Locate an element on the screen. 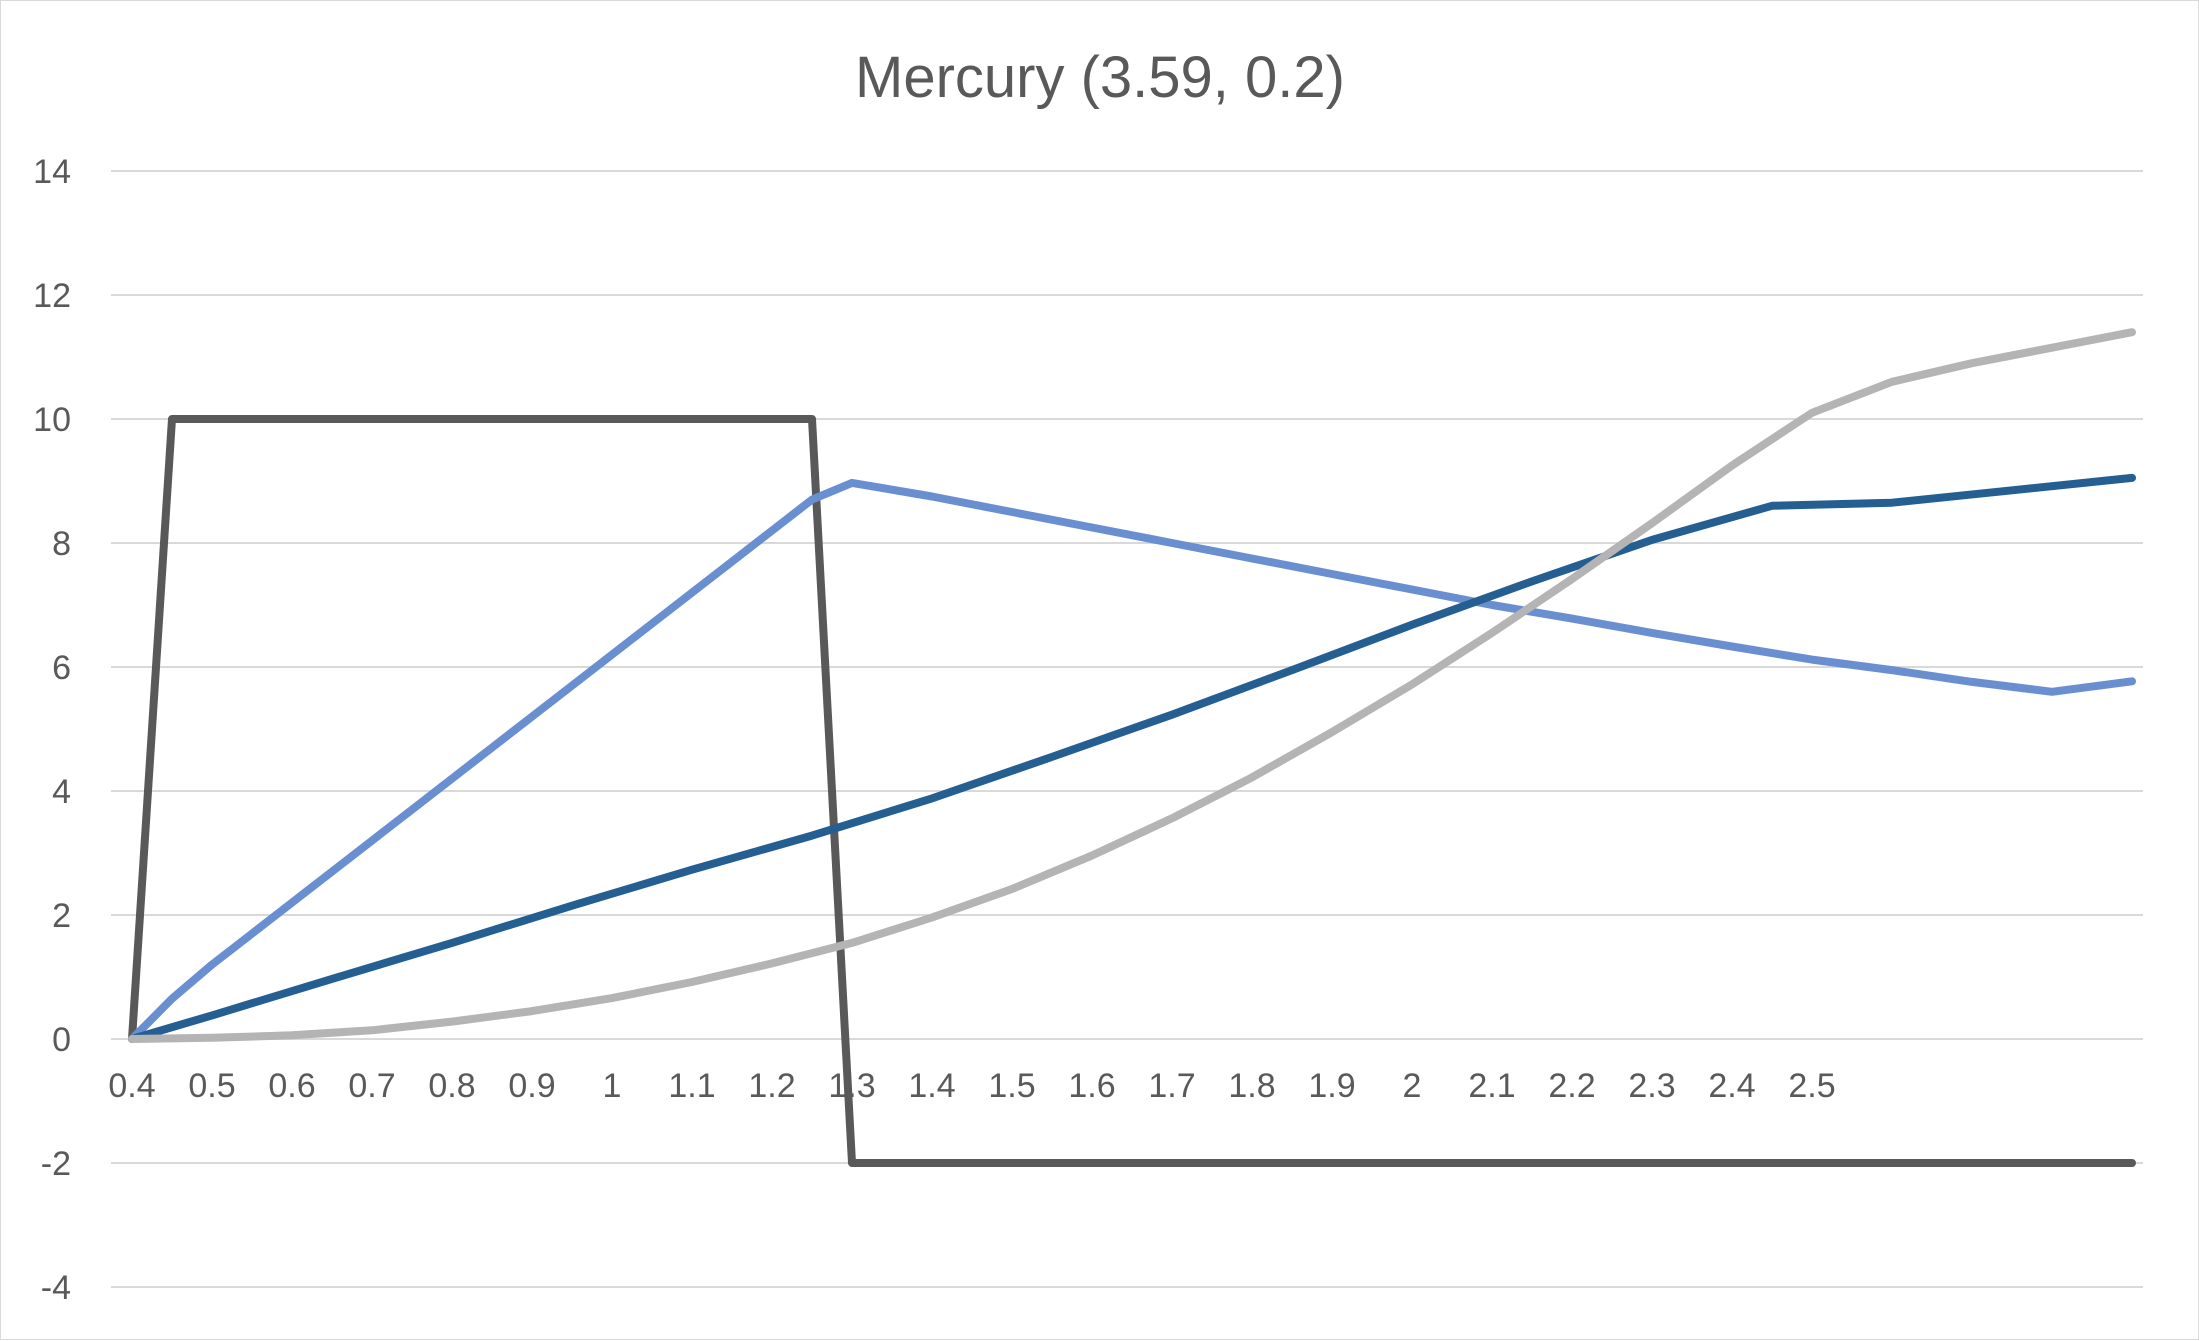 The height and width of the screenshot is (1341, 2199). x-tick-label: 2 is located at coordinates (1412, 1086).